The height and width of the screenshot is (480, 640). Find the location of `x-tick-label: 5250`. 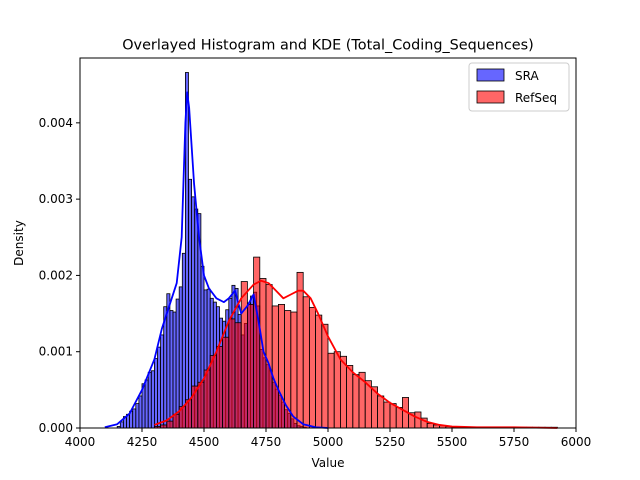

x-tick-label: 5250 is located at coordinates (390, 442).